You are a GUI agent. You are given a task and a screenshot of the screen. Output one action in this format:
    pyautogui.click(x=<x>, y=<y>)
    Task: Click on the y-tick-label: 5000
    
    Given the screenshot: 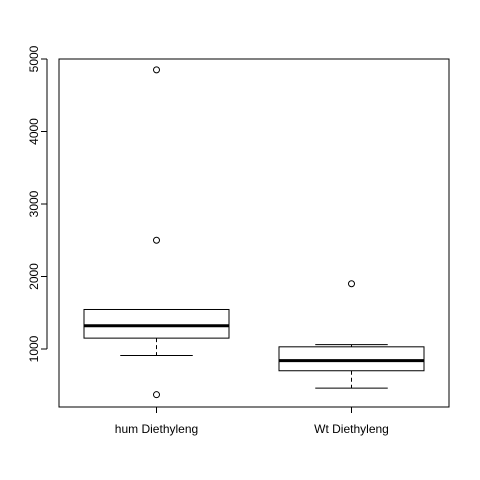 What is the action you would take?
    pyautogui.click(x=34, y=58)
    